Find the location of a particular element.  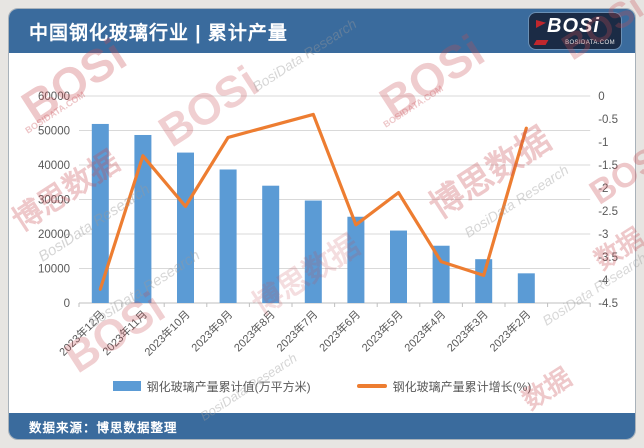

x-axis-category-label: 2023年6月 is located at coordinates (339, 330).